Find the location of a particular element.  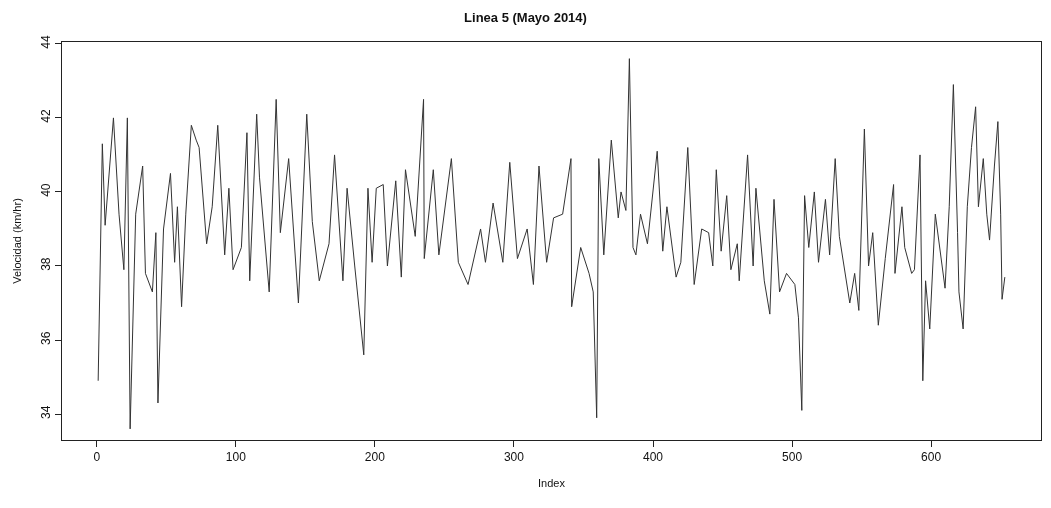

x-tick-label: 600 is located at coordinates (931, 457).